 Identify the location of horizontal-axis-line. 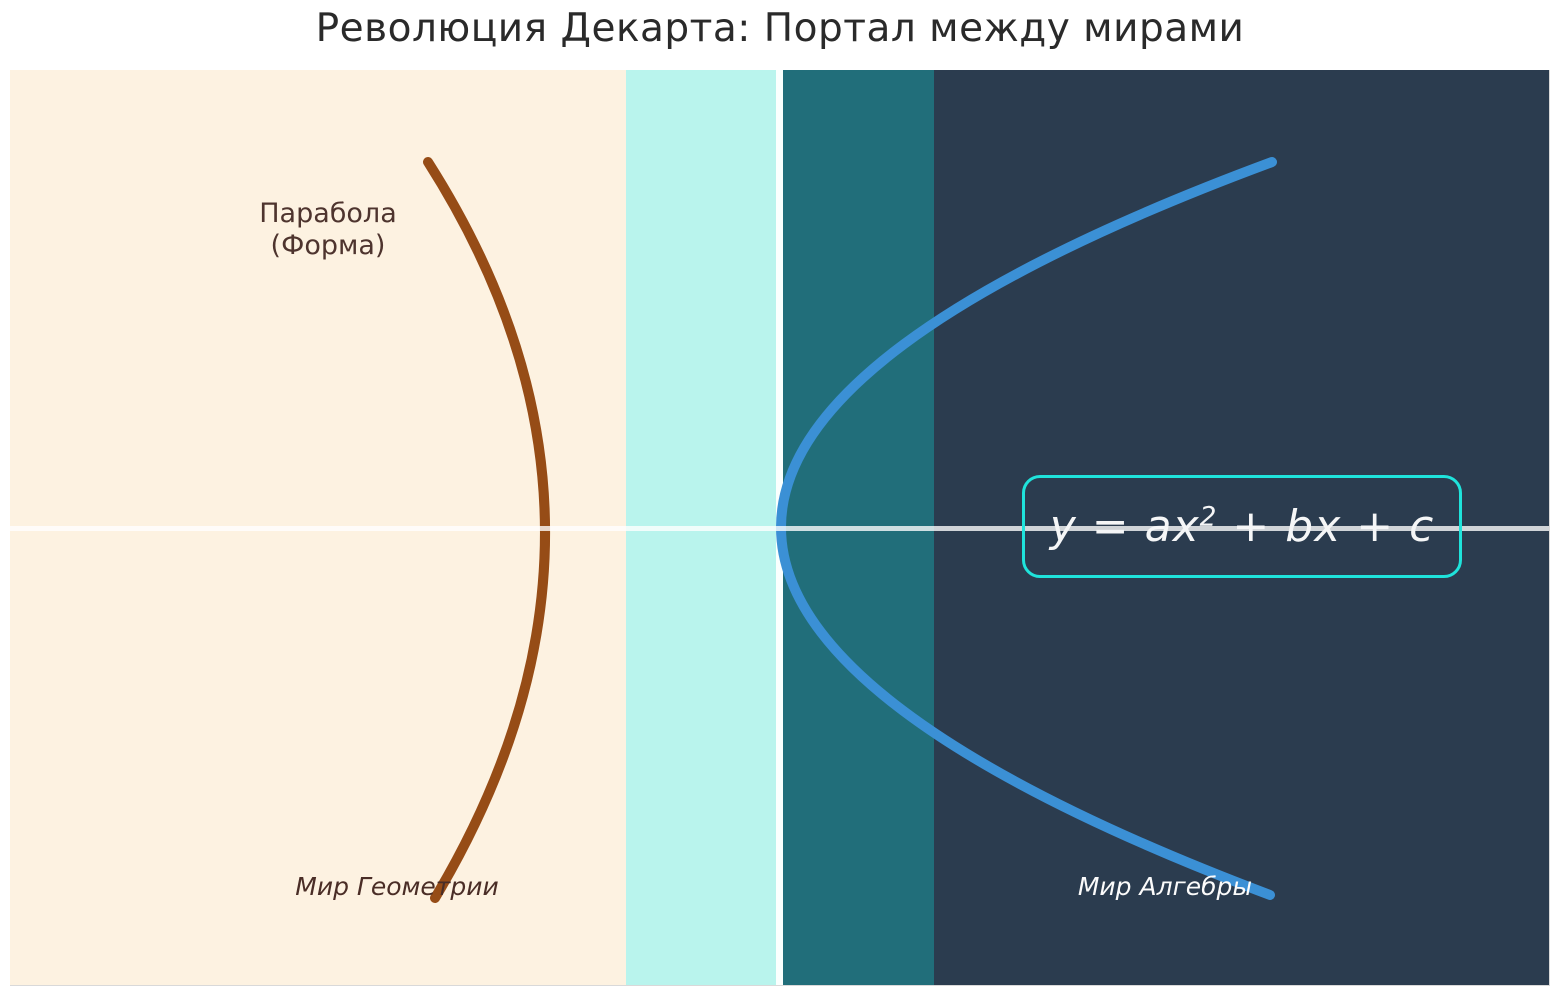
(779, 528).